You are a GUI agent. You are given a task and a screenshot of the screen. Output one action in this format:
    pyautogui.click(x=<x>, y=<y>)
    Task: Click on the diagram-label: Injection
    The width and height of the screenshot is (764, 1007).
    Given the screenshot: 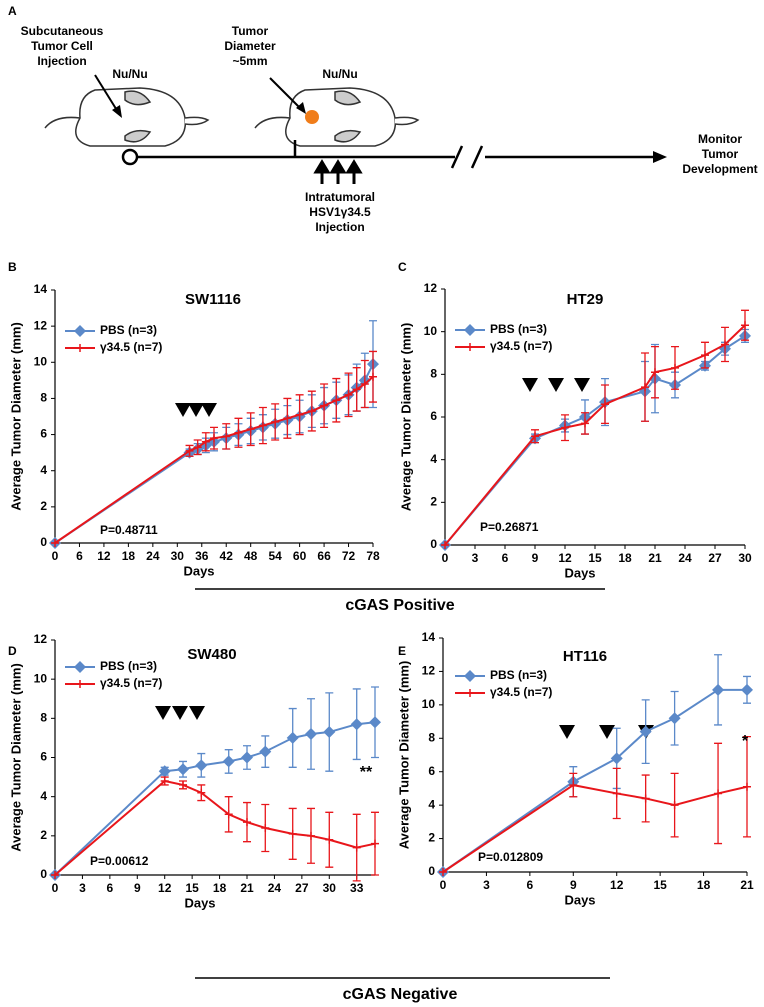 What is the action you would take?
    pyautogui.click(x=61, y=61)
    